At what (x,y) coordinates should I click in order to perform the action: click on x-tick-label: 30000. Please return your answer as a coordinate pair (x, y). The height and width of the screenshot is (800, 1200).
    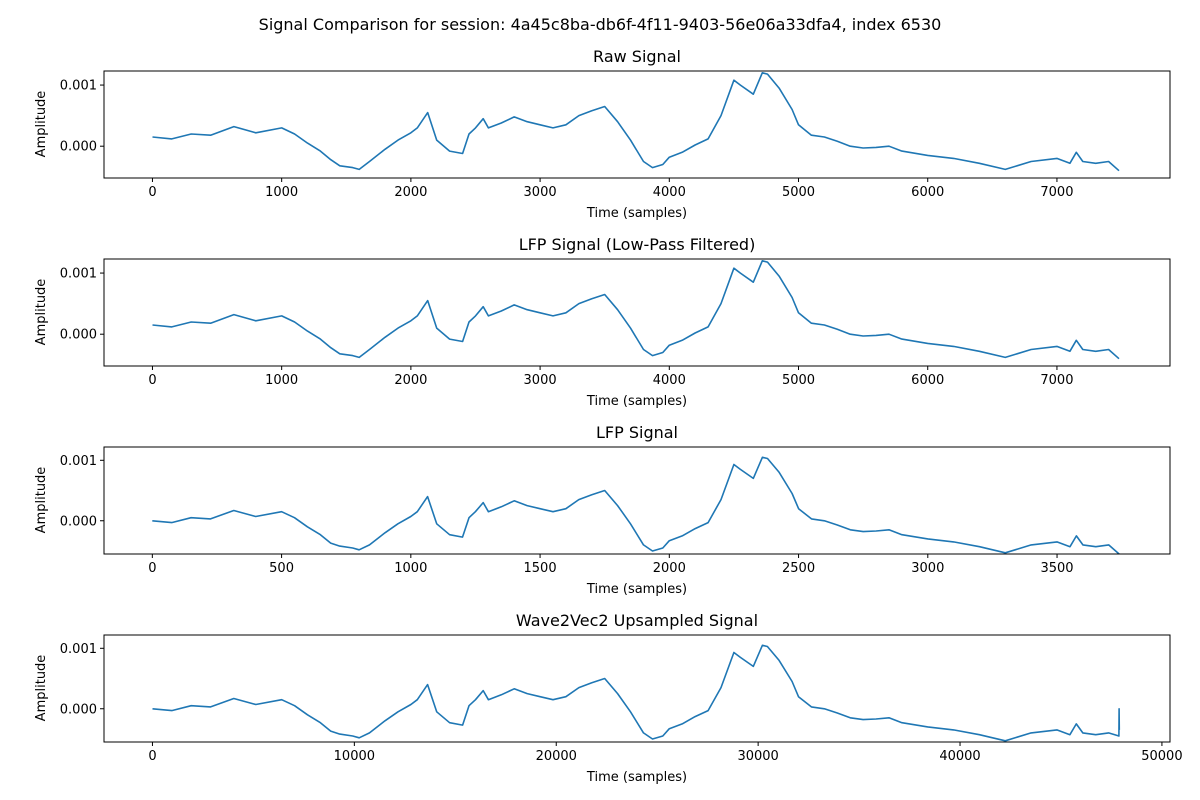
    Looking at the image, I should click on (757, 756).